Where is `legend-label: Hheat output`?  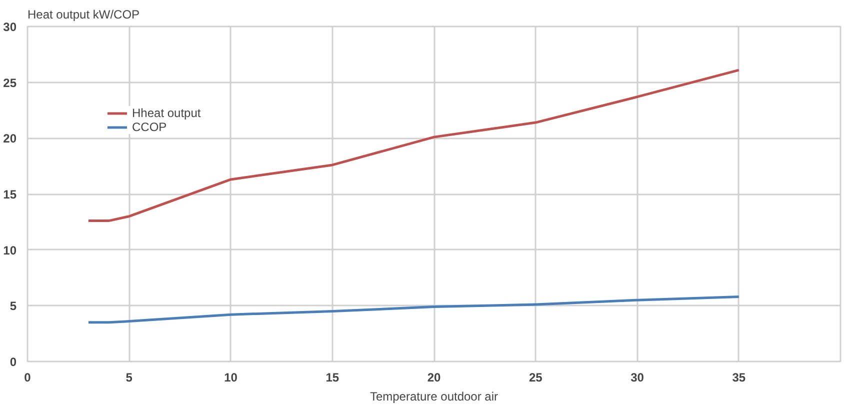 legend-label: Hheat output is located at coordinates (166, 113).